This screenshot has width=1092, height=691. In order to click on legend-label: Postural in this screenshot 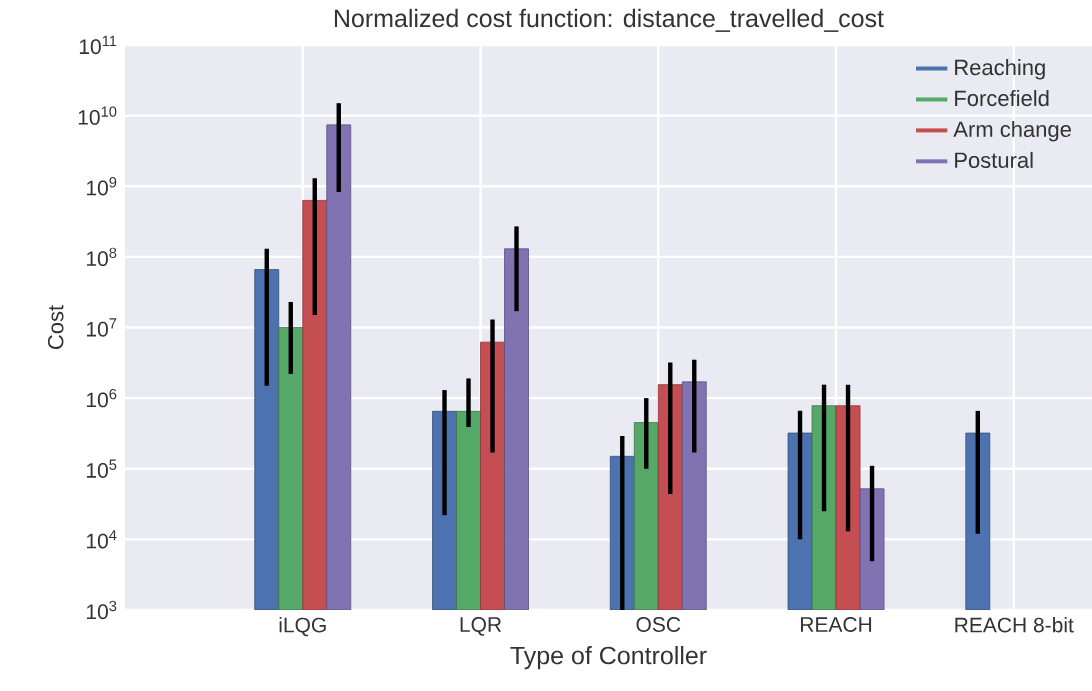, I will do `click(994, 160)`.